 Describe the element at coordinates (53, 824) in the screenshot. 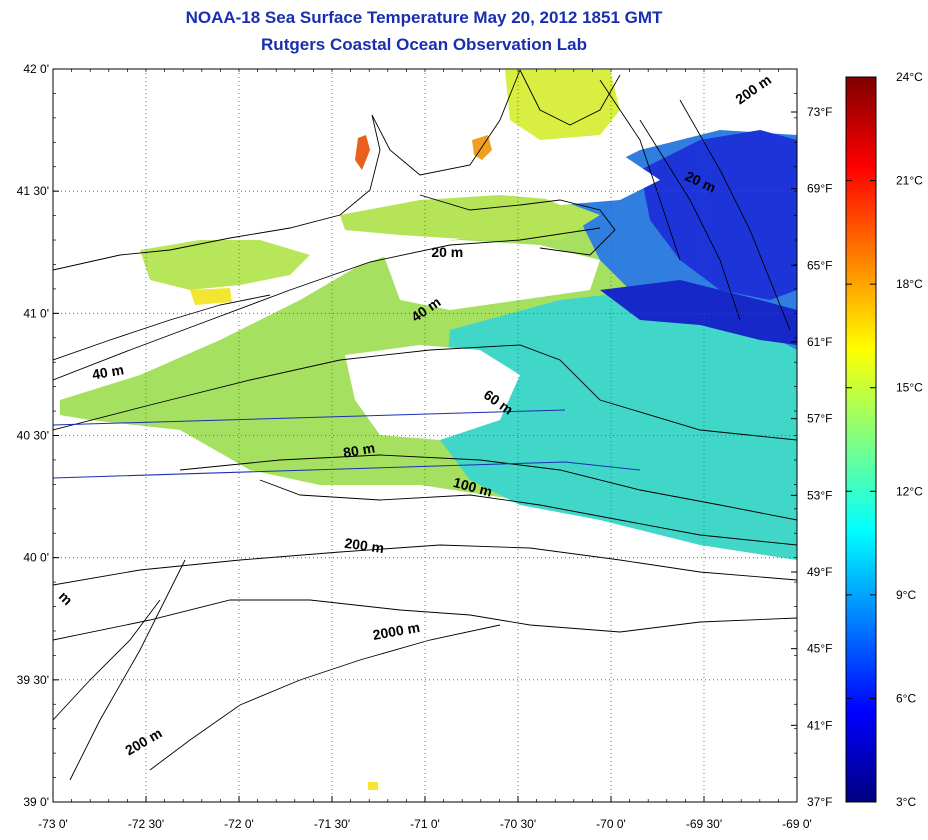

I see `lon-tick-label: -73 0'` at that location.